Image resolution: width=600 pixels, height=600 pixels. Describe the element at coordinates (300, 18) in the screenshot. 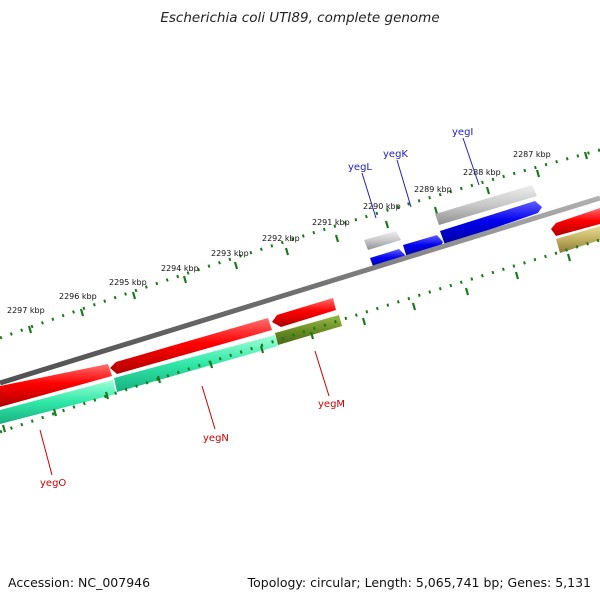

I see `map-title: Escherichia coli UTI89, complete genome` at that location.